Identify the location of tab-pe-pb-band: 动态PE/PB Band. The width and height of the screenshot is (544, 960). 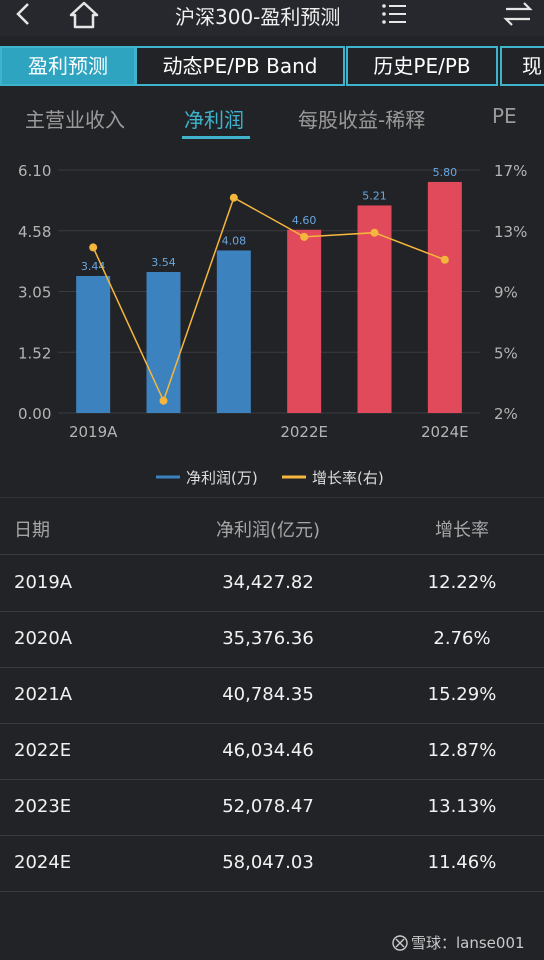
(240, 66).